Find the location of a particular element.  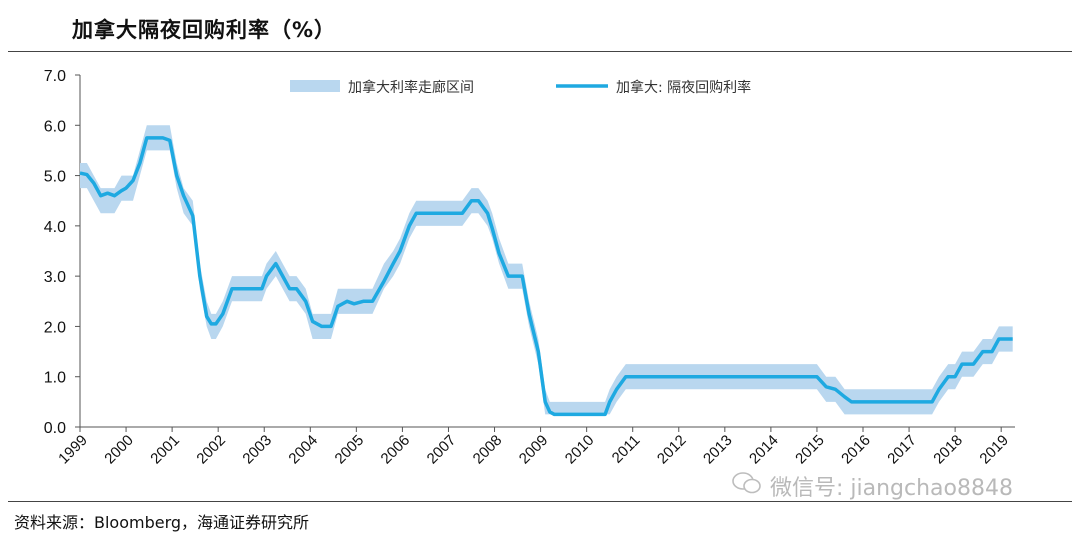

legend-band-label: 加拿大利率走廊区间 is located at coordinates (411, 87).